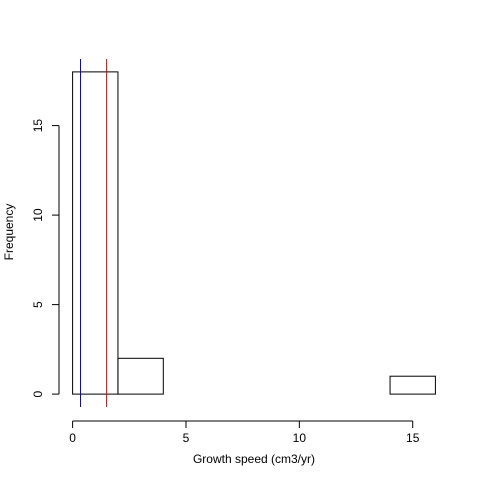  I want to click on y-tick-label: 10, so click(38, 215).